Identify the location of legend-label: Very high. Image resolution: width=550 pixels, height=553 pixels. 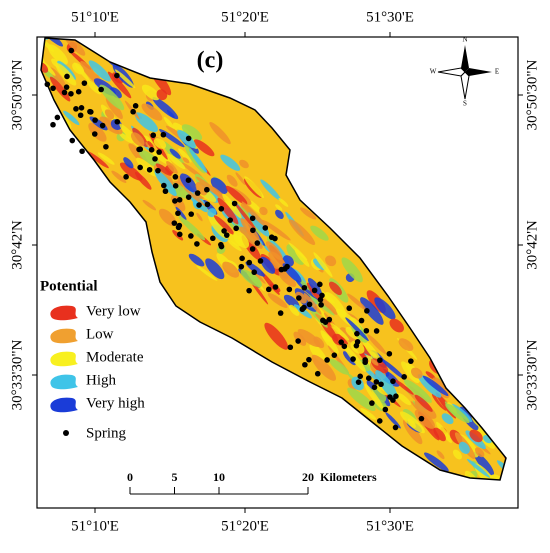
(115, 403).